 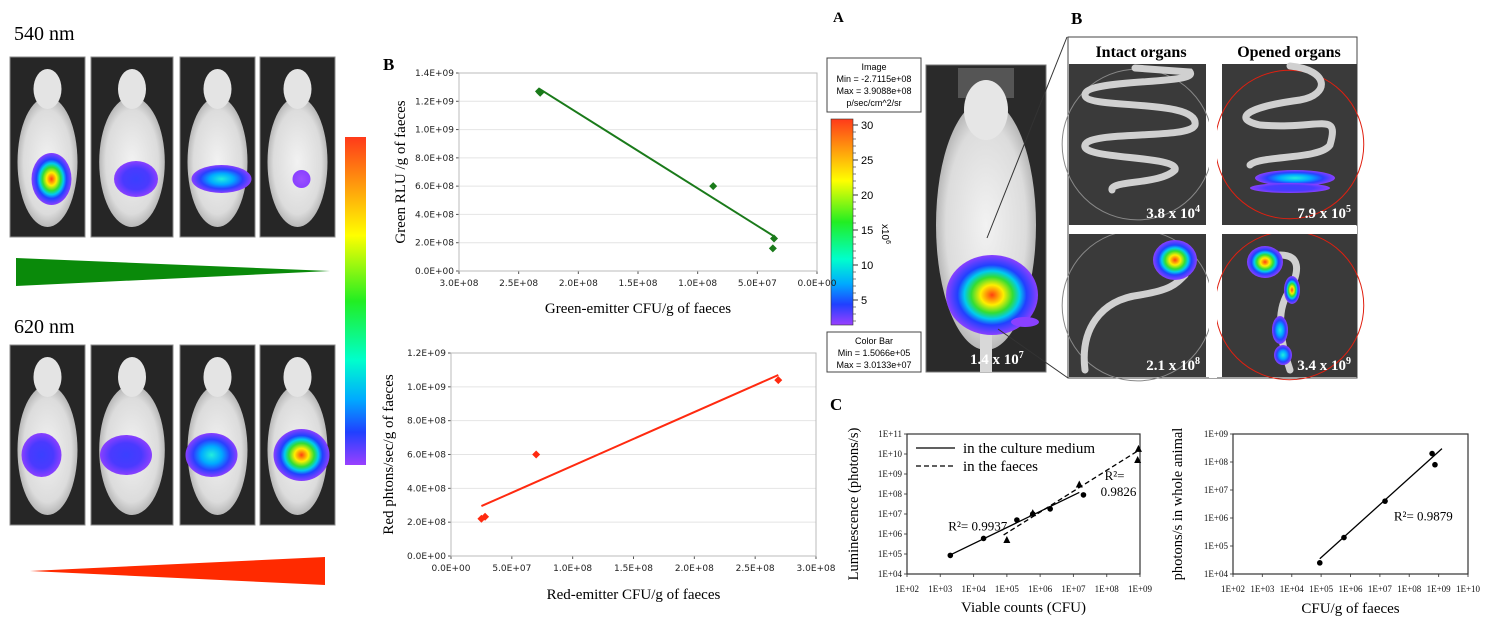 What do you see at coordinates (1178, 504) in the screenshot?
I see `y-axis-label: photons/s in whole animal` at bounding box center [1178, 504].